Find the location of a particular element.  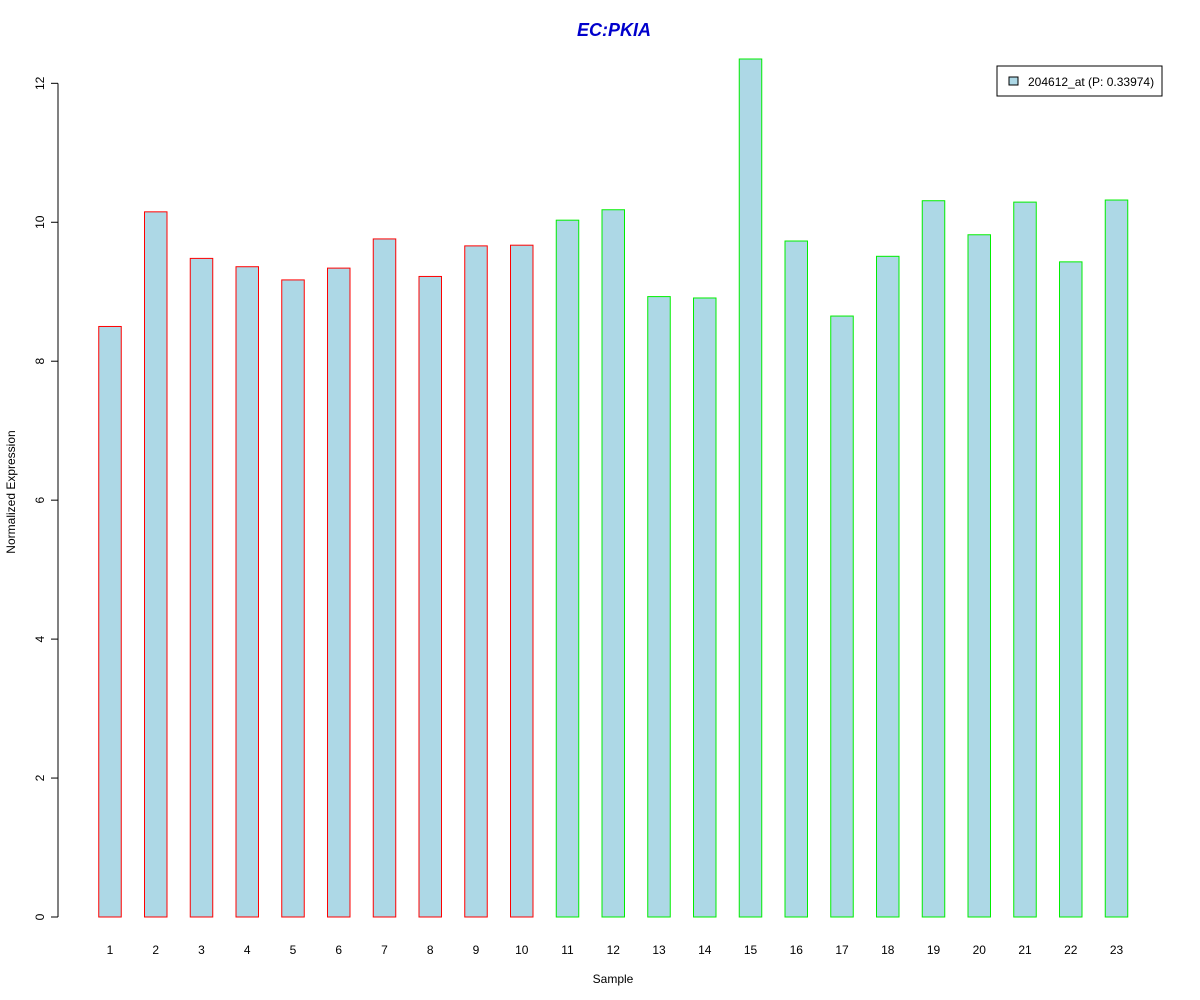

x-tick-label: 17 is located at coordinates (842, 950).